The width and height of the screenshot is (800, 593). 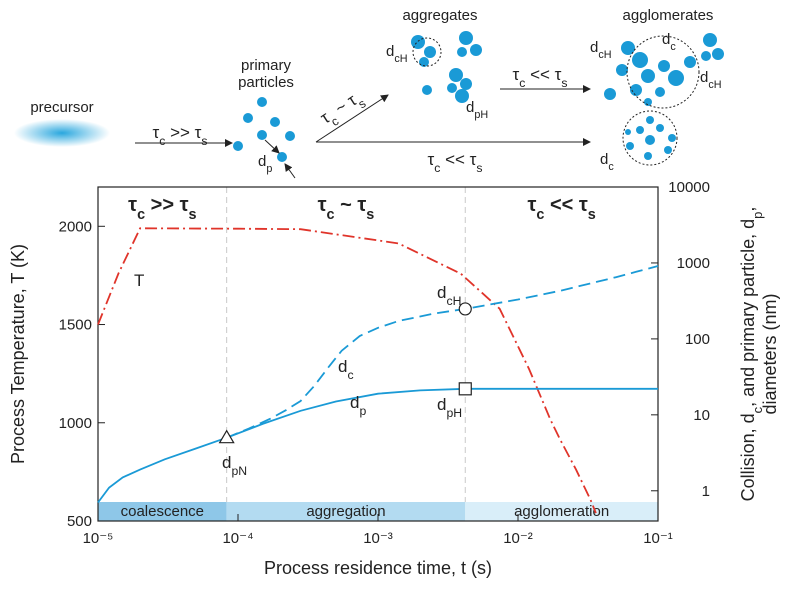 What do you see at coordinates (697, 339) in the screenshot?
I see `y2-tick-label: 100` at bounding box center [697, 339].